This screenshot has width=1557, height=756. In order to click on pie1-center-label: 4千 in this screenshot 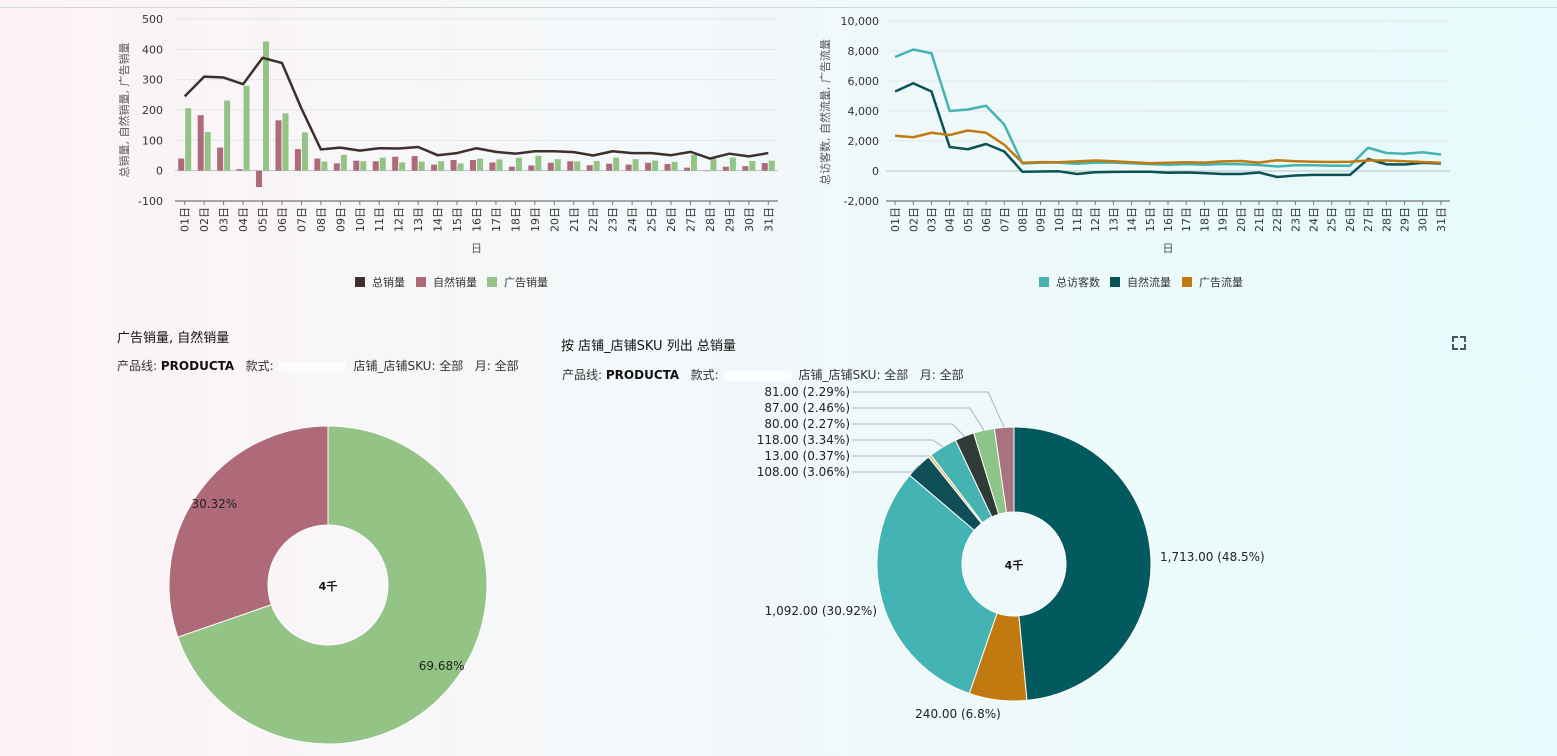, I will do `click(328, 586)`.